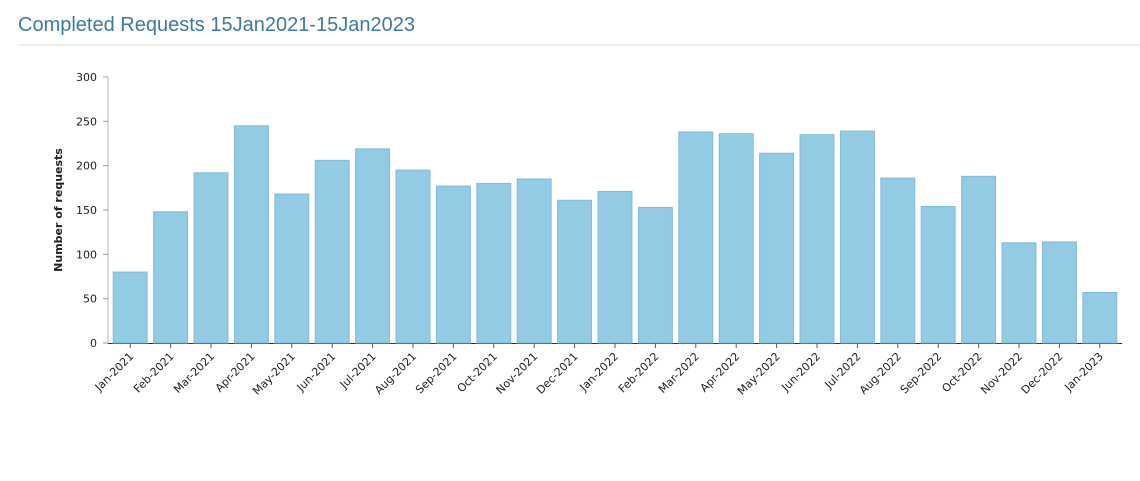 The width and height of the screenshot is (1140, 481). I want to click on chart-title: Completed Requests 15Jan2021-15Jan2023, so click(216, 25).